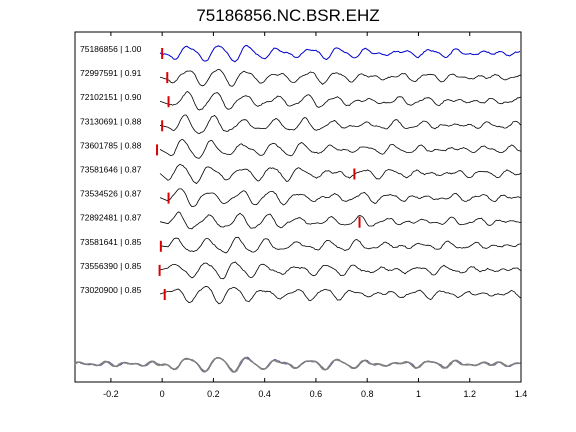 The width and height of the screenshot is (576, 432). Describe the element at coordinates (111, 97) in the screenshot. I see `trace-label-3: 72102151 | 0.90` at that location.